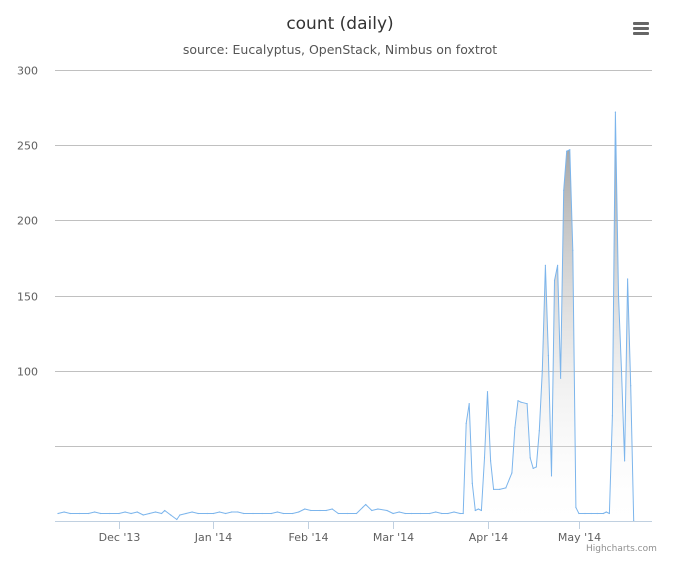 The height and width of the screenshot is (566, 680). Describe the element at coordinates (579, 537) in the screenshot. I see `x-tick-label-5: May '14` at that location.